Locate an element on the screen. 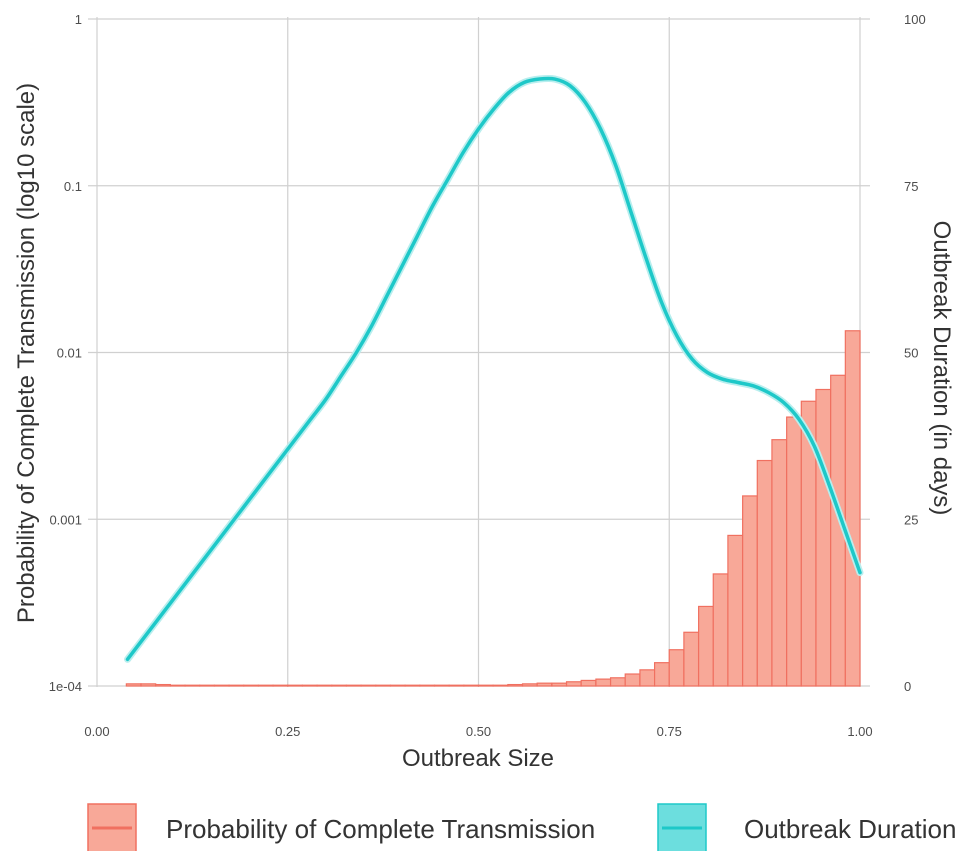 The image size is (971, 851). x-tick-label-2: 0.50 is located at coordinates (478, 731).